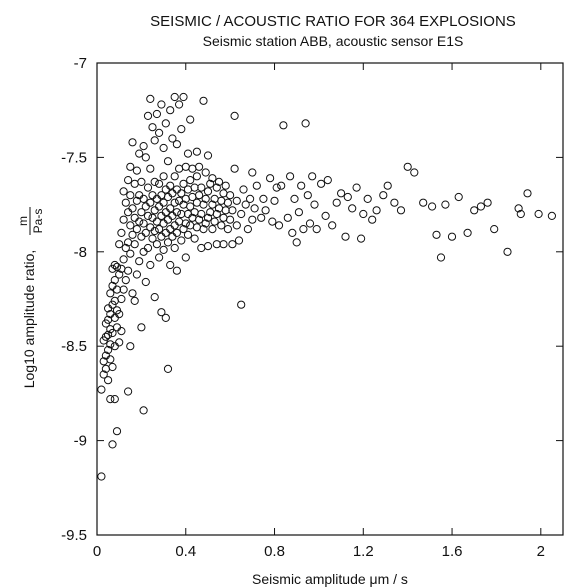  Describe the element at coordinates (74, 157) in the screenshot. I see `y-tick-label: -7.5` at that location.